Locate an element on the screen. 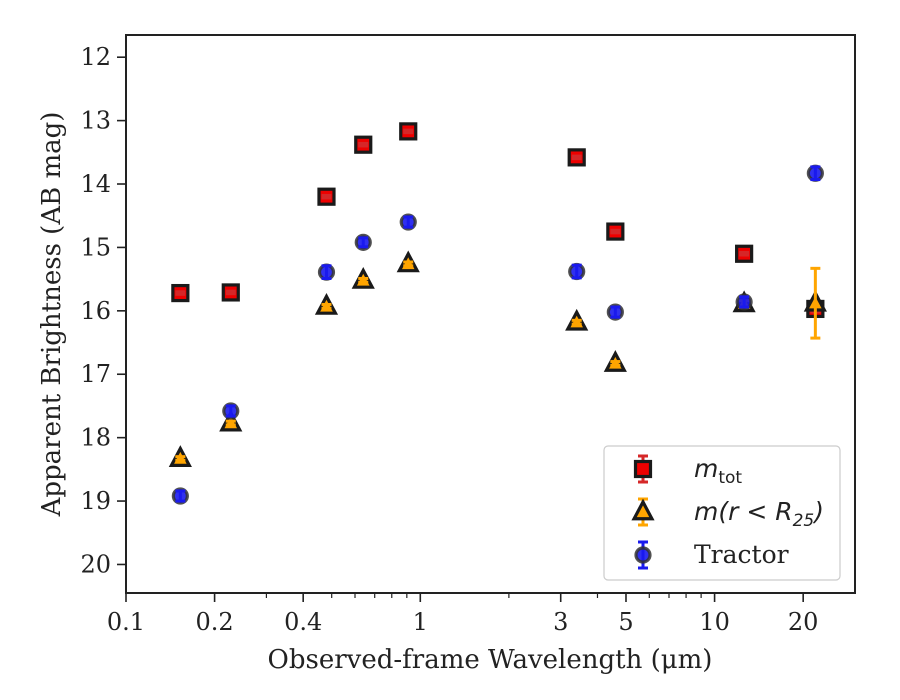 This screenshot has height=700, width=900. legend-entry: m(r < R25) is located at coordinates (727, 514).